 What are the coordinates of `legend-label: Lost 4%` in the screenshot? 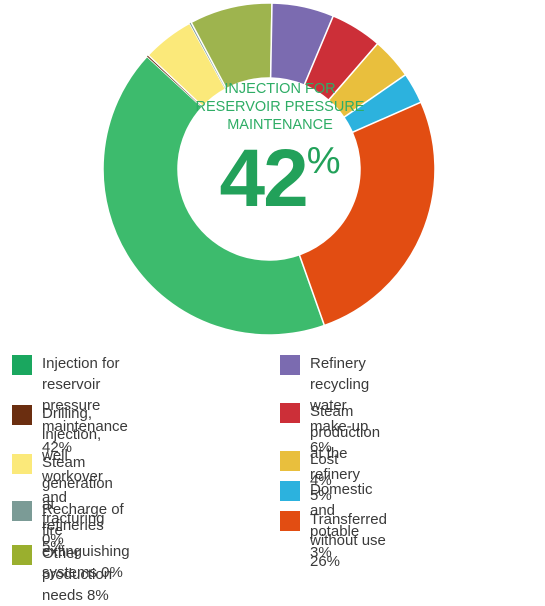 It's located at (324, 470).